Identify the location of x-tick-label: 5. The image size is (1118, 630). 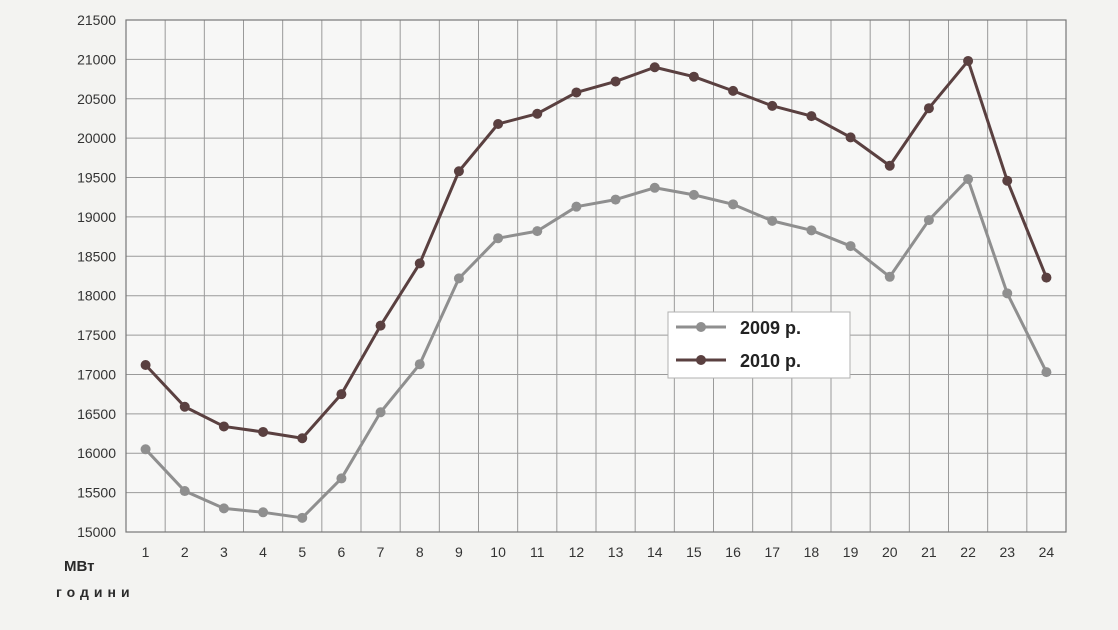
(302, 552).